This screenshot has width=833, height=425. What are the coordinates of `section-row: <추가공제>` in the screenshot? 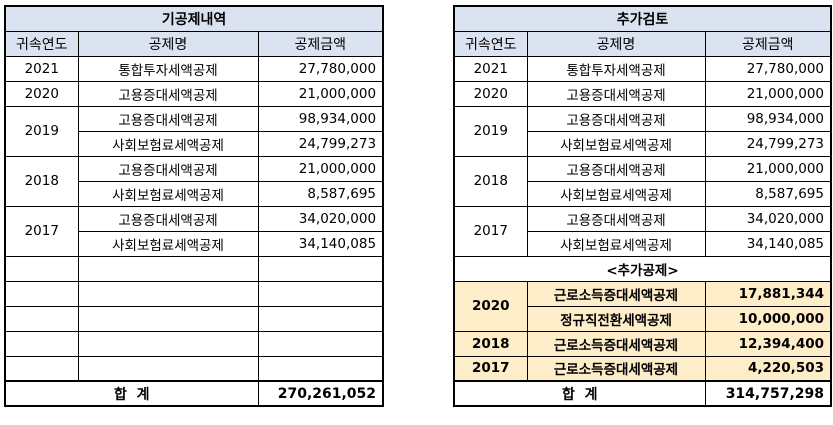 It's located at (642, 268).